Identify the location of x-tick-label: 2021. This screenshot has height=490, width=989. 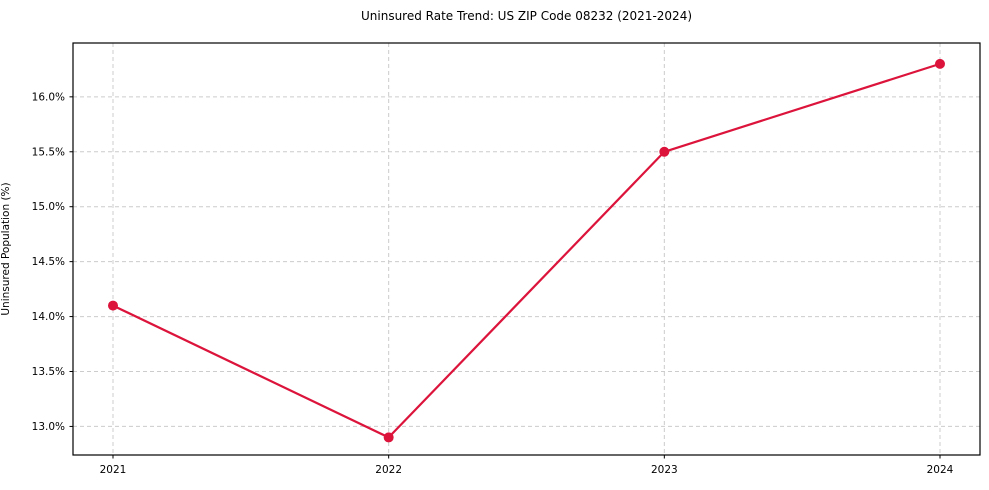
(113, 470).